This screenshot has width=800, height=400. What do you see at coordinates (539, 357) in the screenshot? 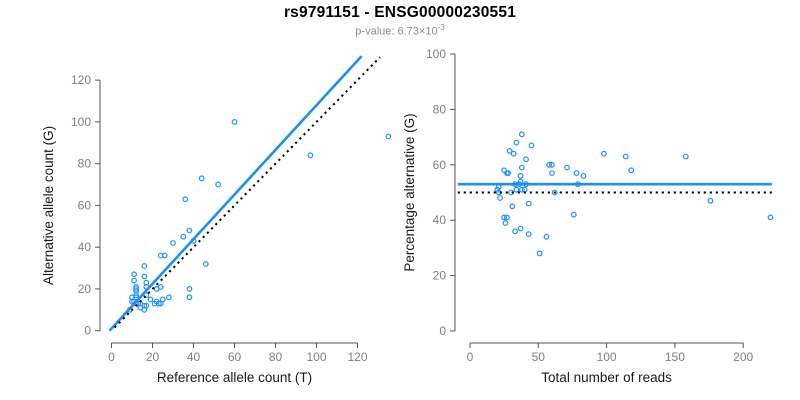
I see `x-tick-label: 50` at bounding box center [539, 357].